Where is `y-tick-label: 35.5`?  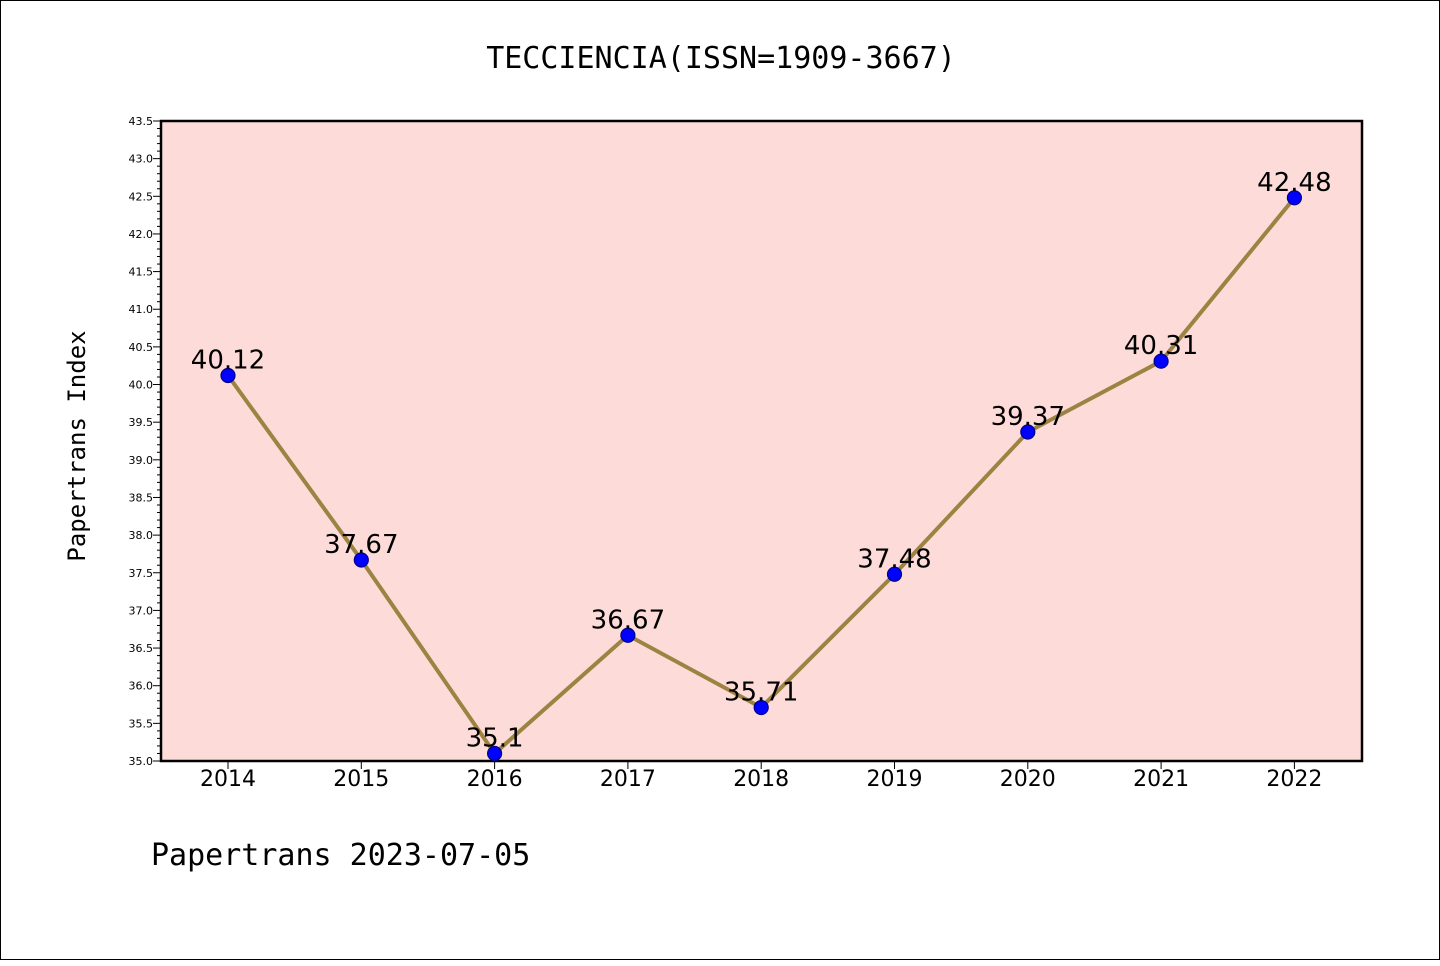 y-tick-label: 35.5 is located at coordinates (141, 723).